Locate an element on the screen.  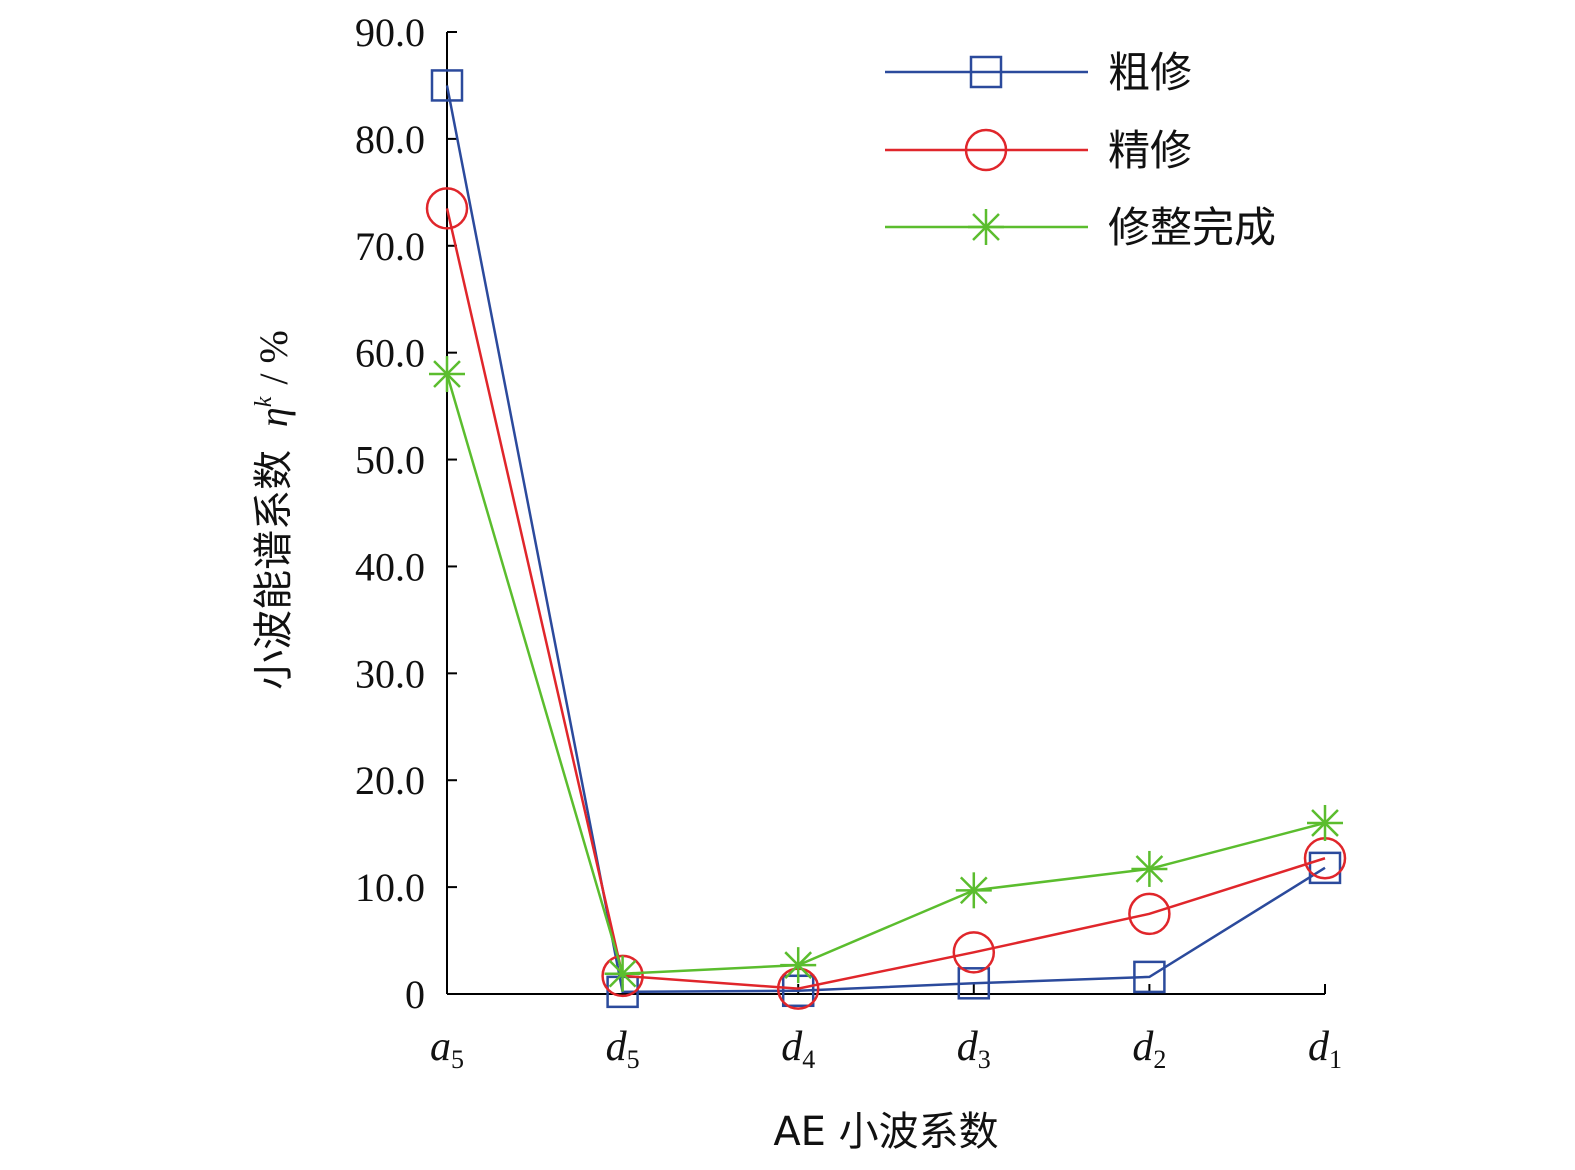
y-tick-label: 80.0 is located at coordinates (390, 139).